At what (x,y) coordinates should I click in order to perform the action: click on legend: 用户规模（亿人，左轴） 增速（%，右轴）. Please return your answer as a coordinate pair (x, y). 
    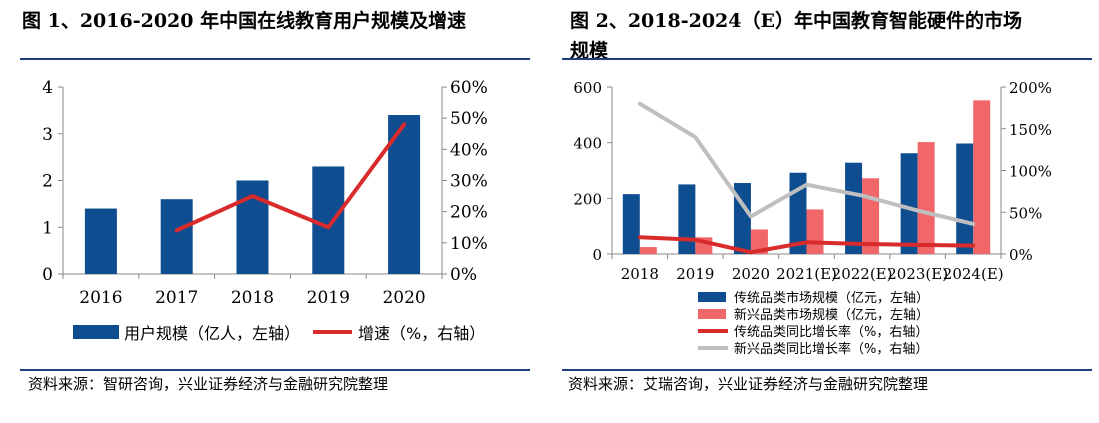
    Looking at the image, I should click on (279, 333).